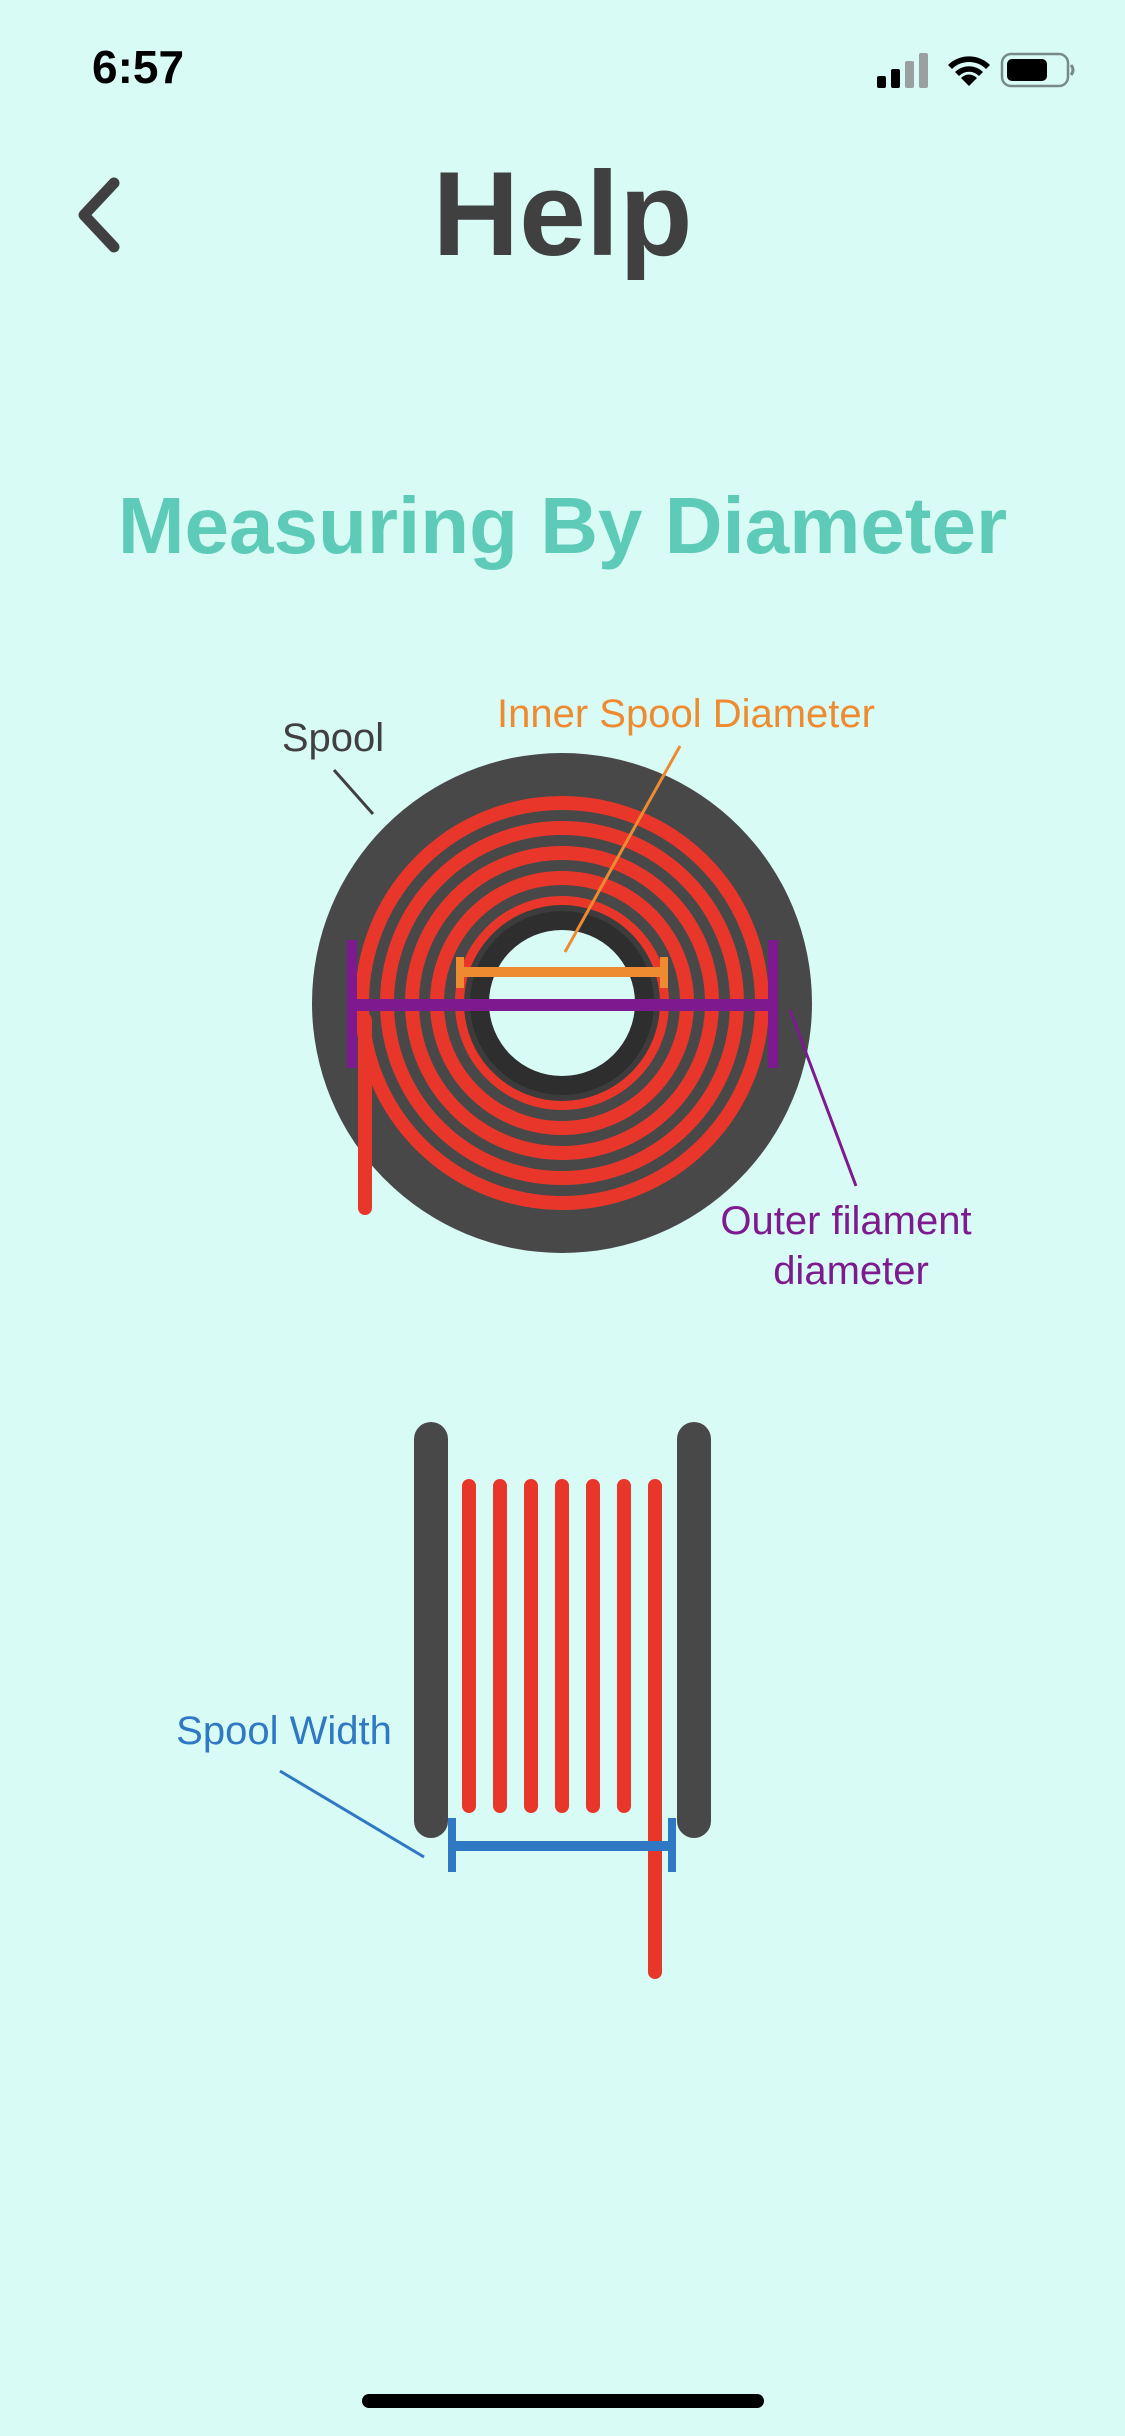 This screenshot has height=2436, width=1125. I want to click on back-button, so click(100, 215).